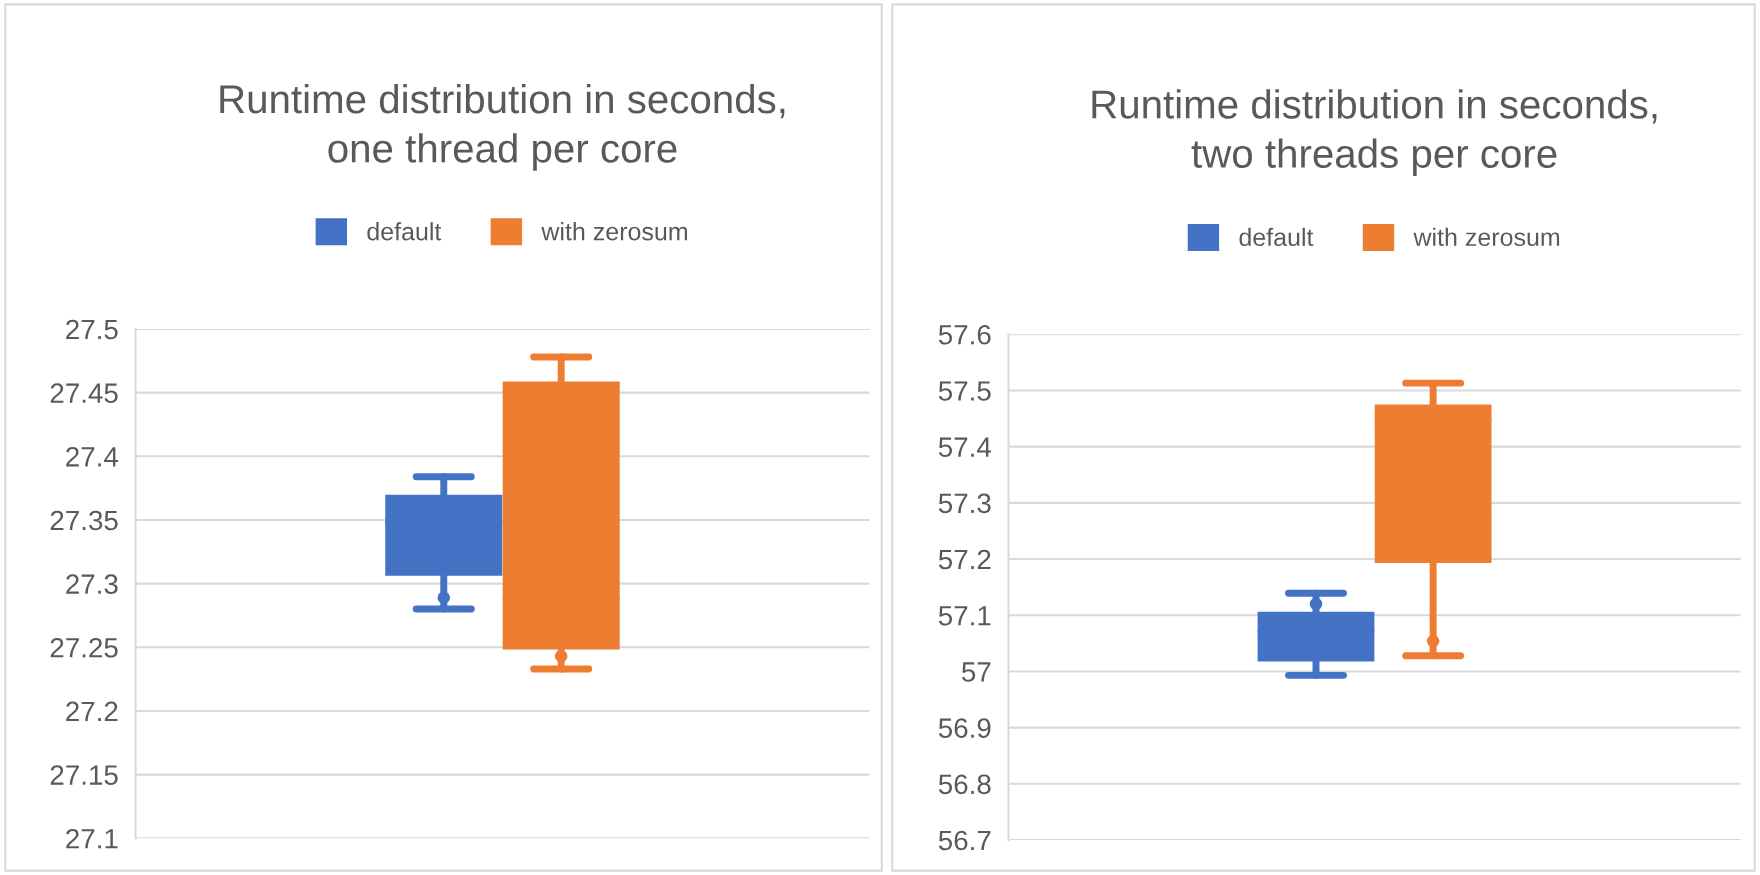 Image resolution: width=1760 pixels, height=875 pixels. What do you see at coordinates (964, 728) in the screenshot?
I see `y-tick-label: 56.9` at bounding box center [964, 728].